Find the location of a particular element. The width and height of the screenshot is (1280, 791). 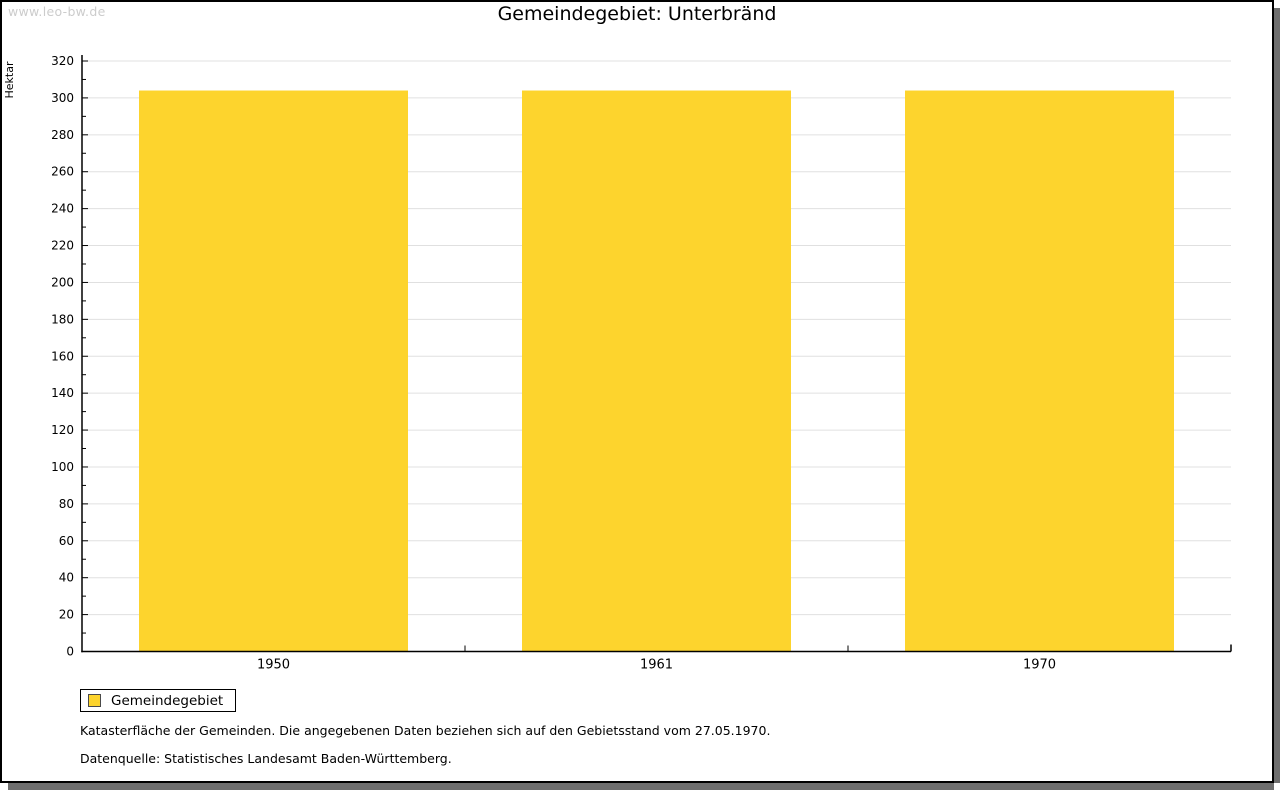

y-tick-label: 100 is located at coordinates (62, 467).